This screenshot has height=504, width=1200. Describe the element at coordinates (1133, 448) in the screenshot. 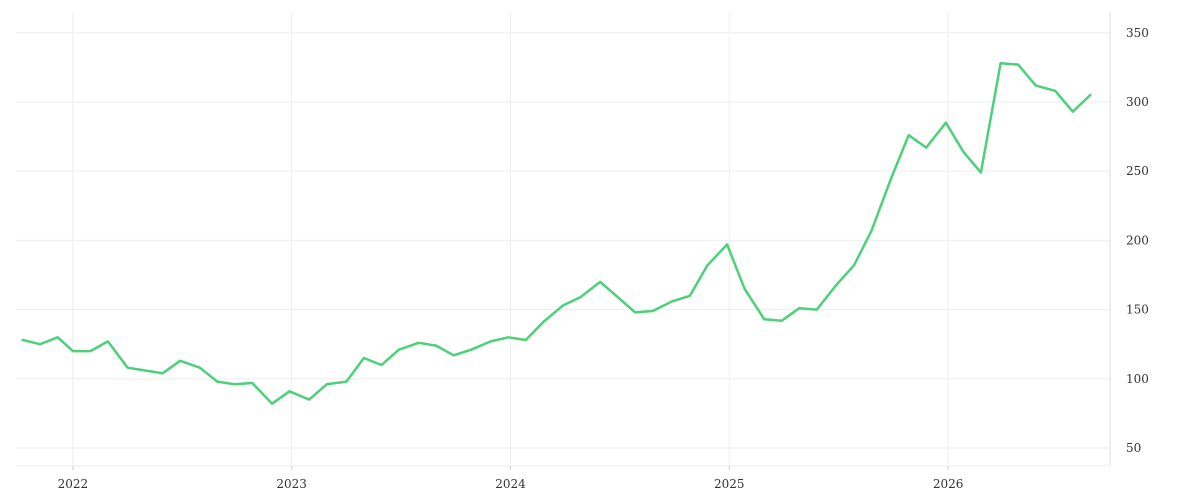

I see `y-tick-label: 50` at that location.